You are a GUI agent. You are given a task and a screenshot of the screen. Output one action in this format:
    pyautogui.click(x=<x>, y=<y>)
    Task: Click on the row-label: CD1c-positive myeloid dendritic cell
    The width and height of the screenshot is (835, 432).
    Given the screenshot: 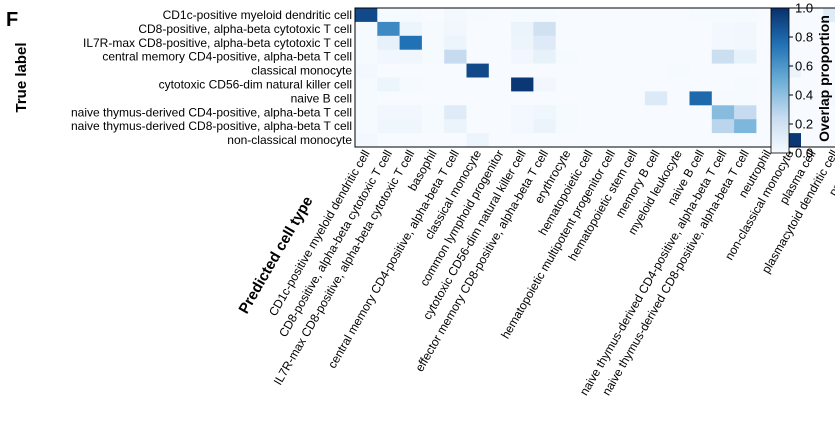 What is the action you would take?
    pyautogui.click(x=257, y=15)
    